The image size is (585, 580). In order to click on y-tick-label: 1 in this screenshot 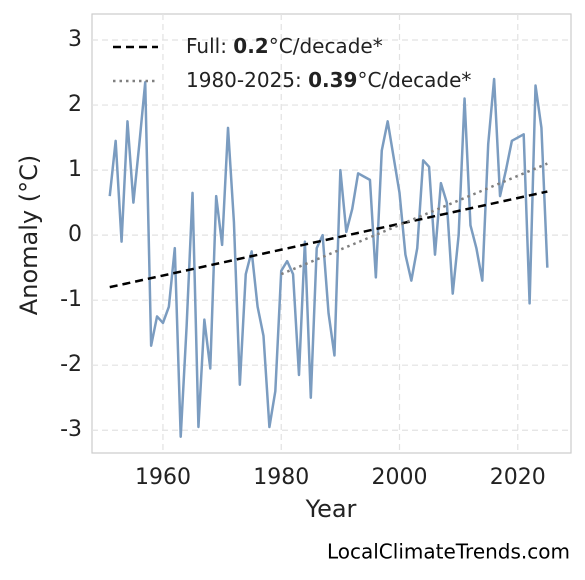, I will do `click(75, 169)`.